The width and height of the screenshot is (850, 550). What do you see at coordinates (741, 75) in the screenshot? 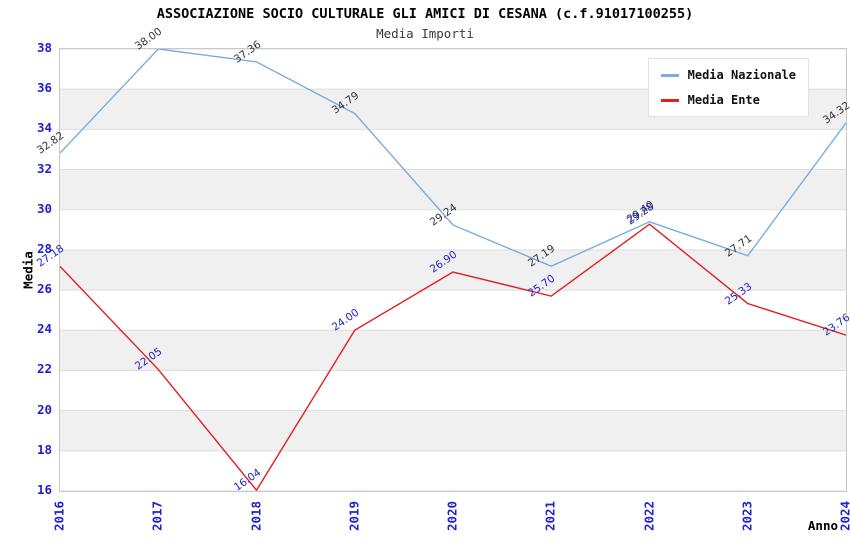
I see `legend-item-label: Media Nazionale` at bounding box center [741, 75].